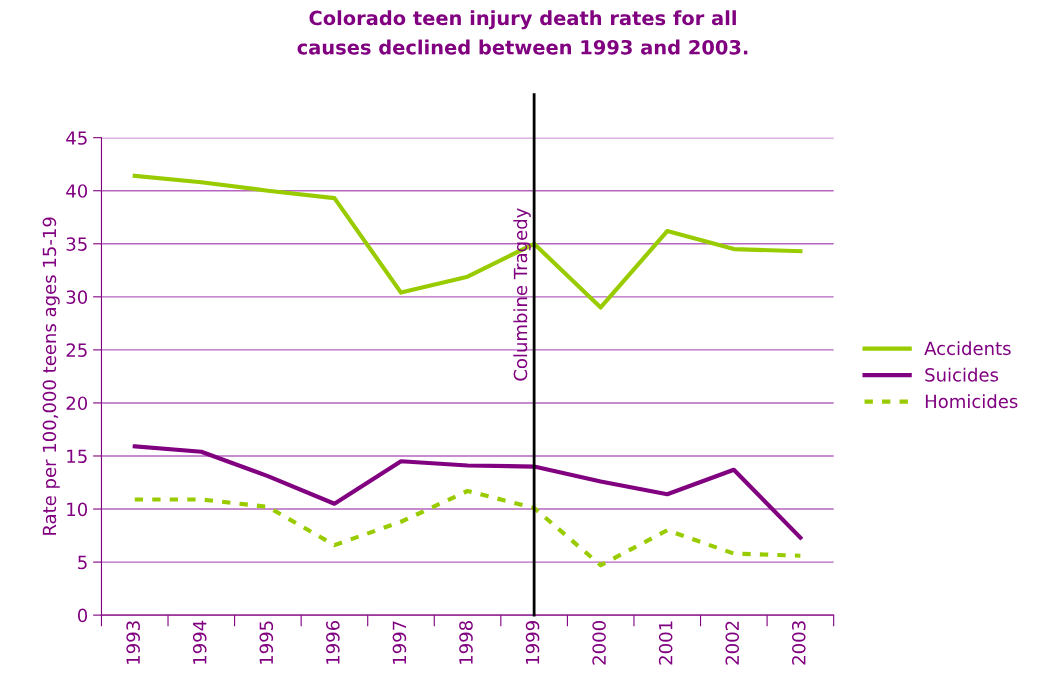 Image resolution: width=1046 pixels, height=685 pixels. I want to click on x-tick-label: 1999, so click(532, 642).